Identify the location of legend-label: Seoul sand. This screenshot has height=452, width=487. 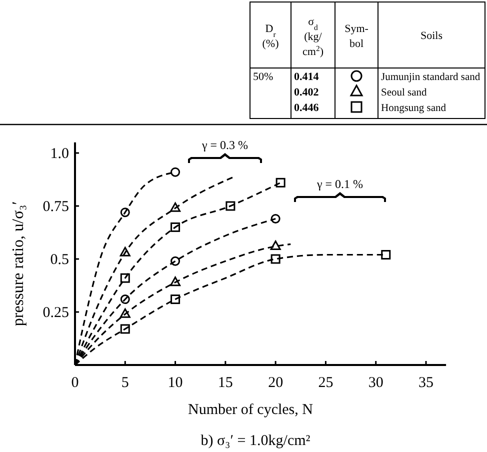
(404, 93).